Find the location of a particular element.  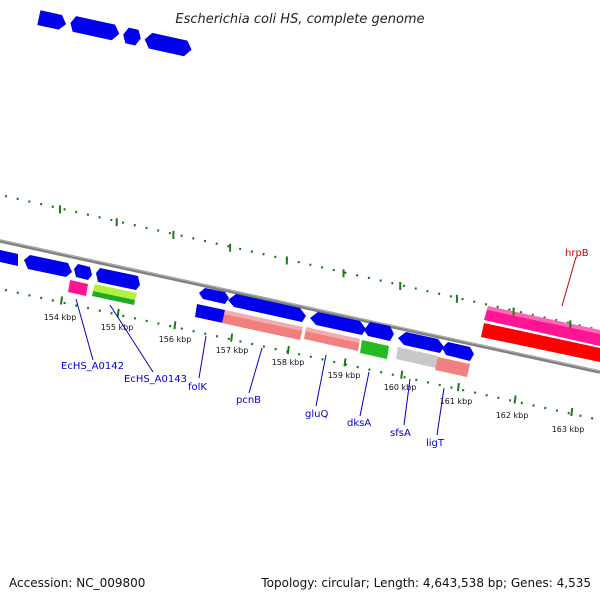

tick-label: 154 kbp is located at coordinates (60, 317).